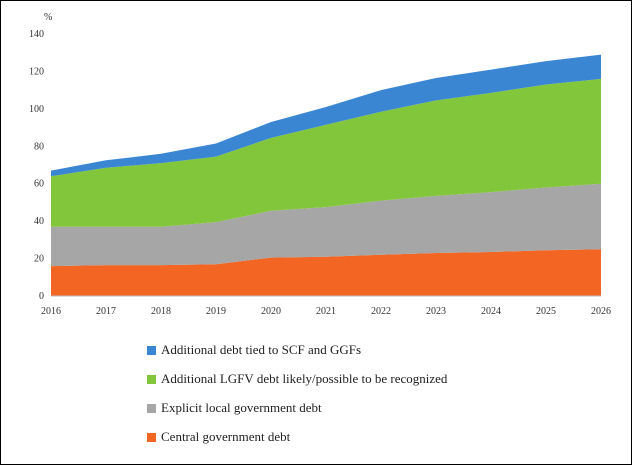  What do you see at coordinates (39, 259) in the screenshot?
I see `y-tick-label: 20` at bounding box center [39, 259].